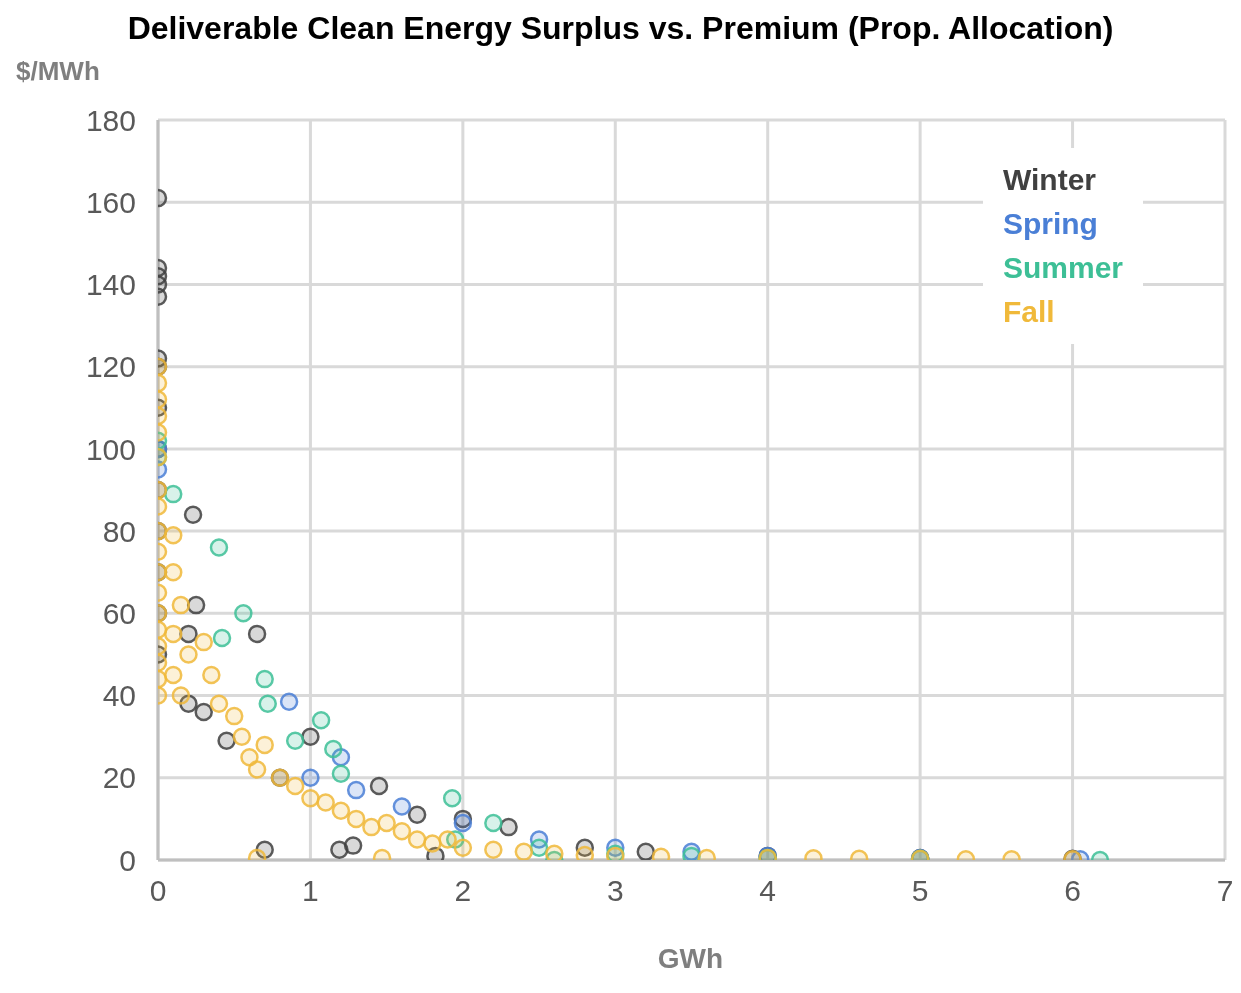 This screenshot has height=993, width=1241. What do you see at coordinates (110, 367) in the screenshot?
I see `y-tick-label: 120` at bounding box center [110, 367].